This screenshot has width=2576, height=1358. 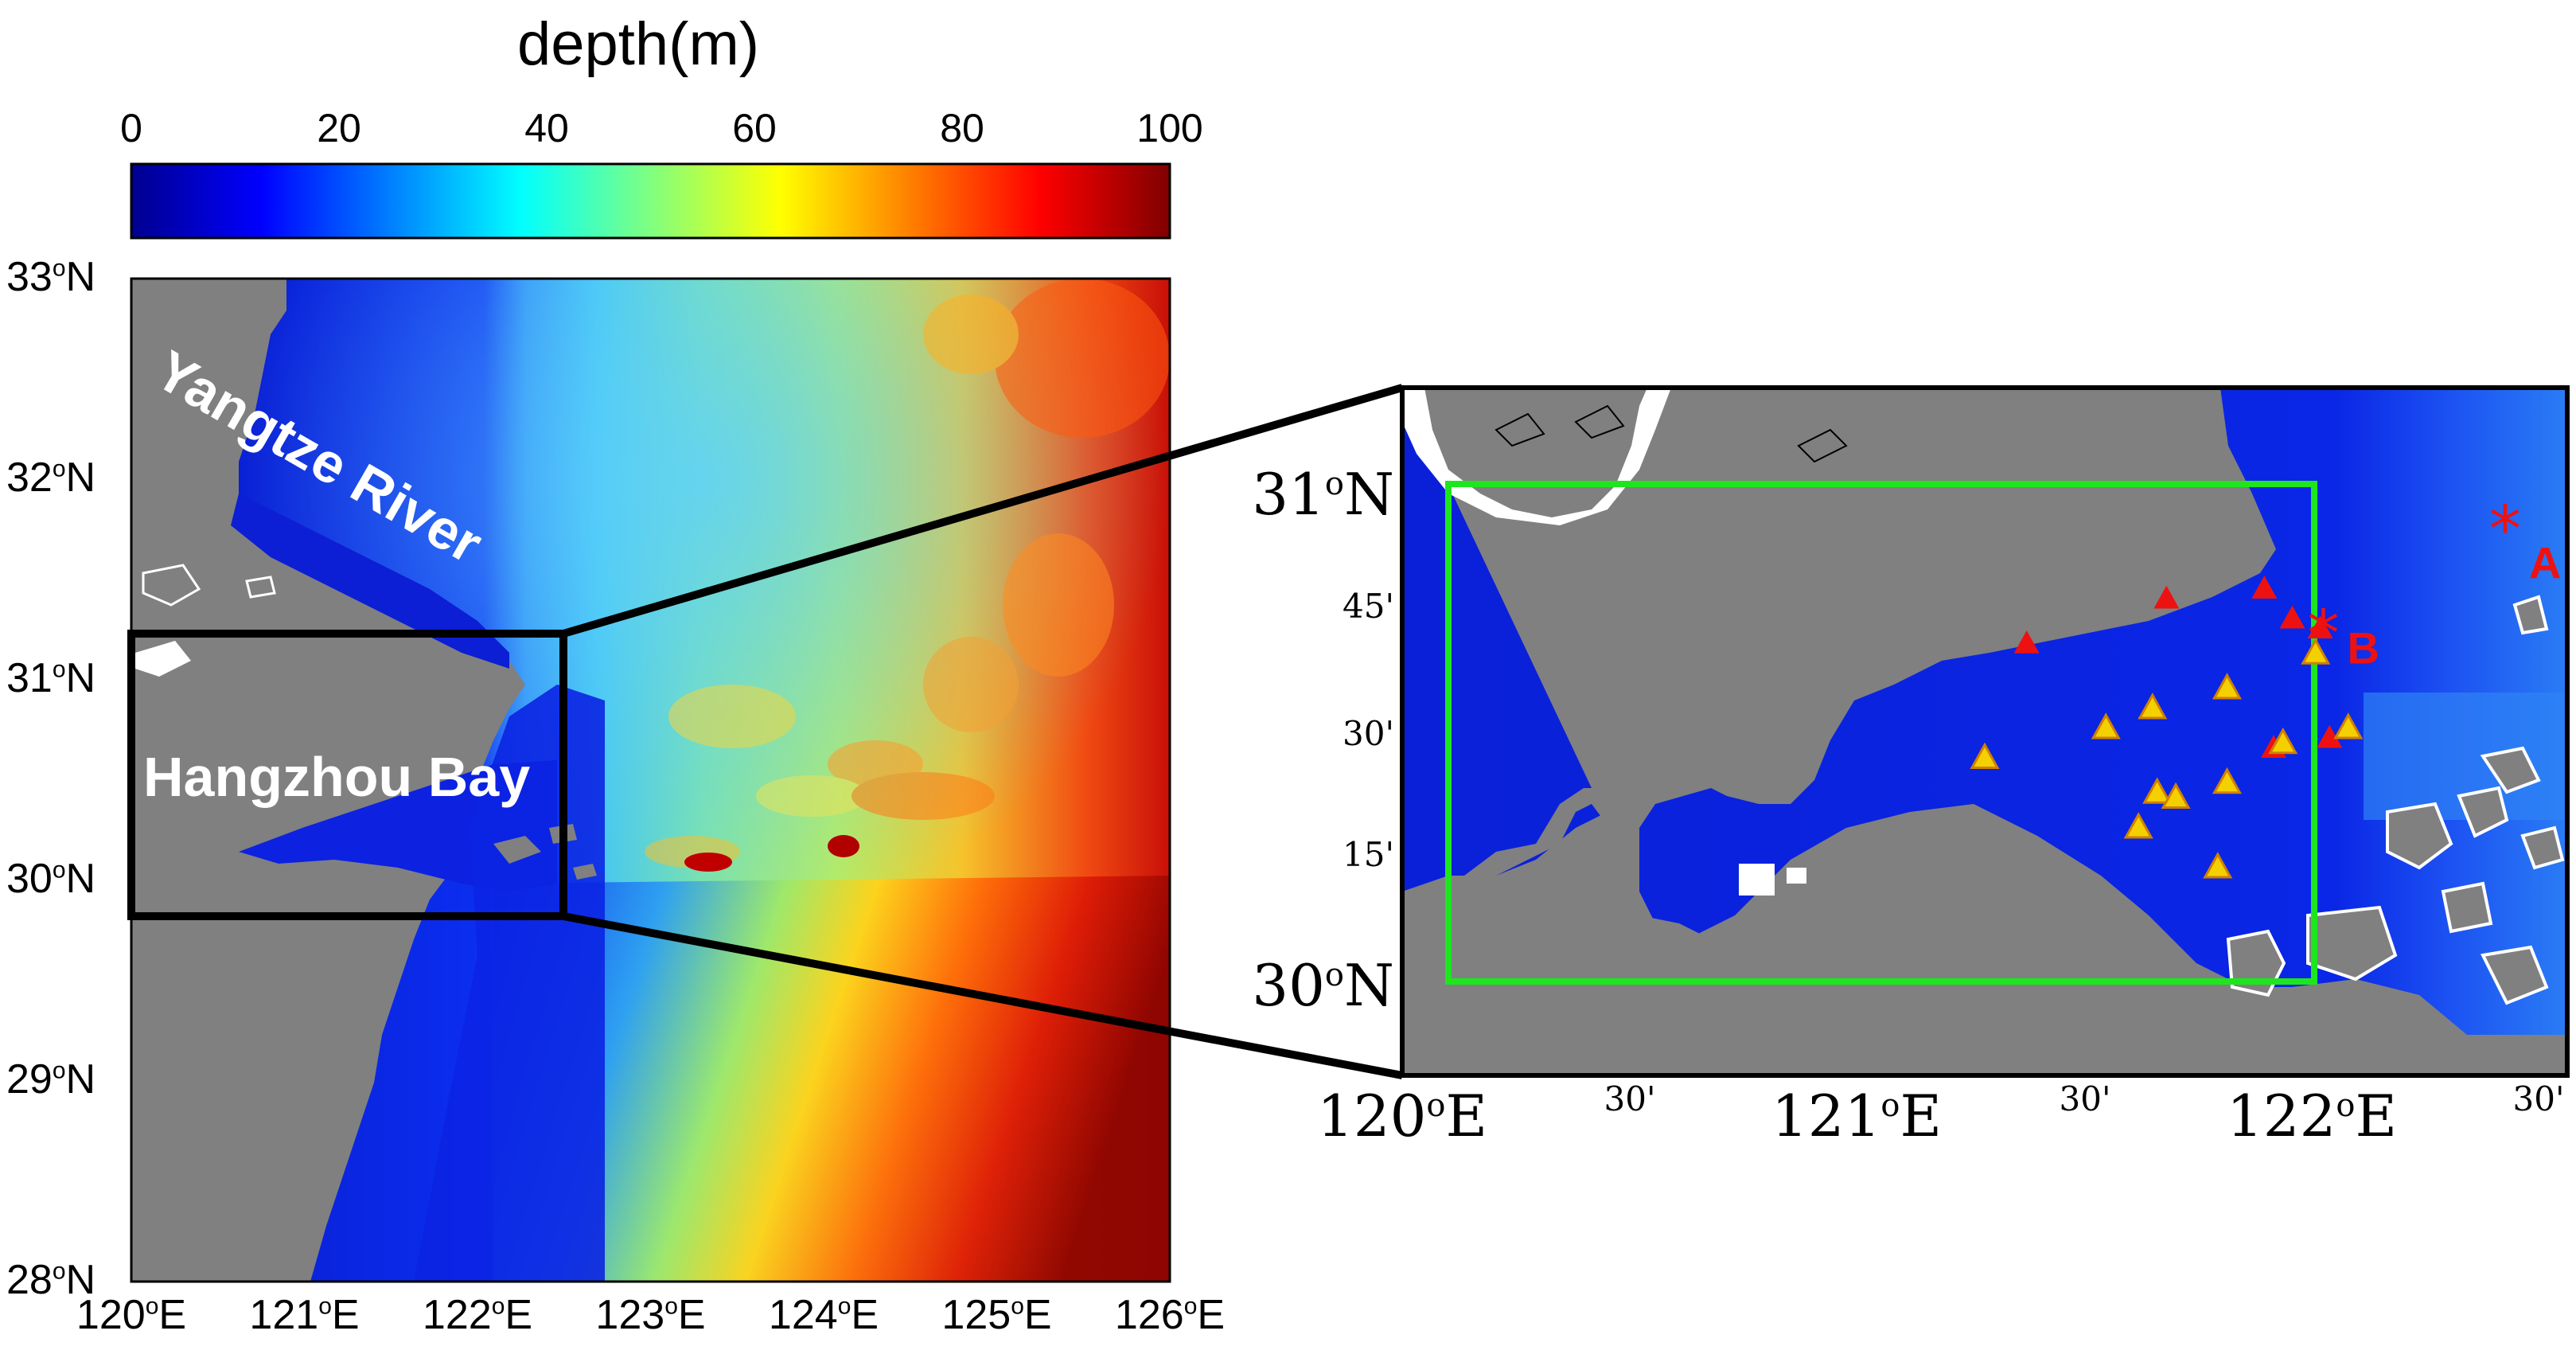 I want to click on tick-degree: 122, so click(x=457, y=1315).